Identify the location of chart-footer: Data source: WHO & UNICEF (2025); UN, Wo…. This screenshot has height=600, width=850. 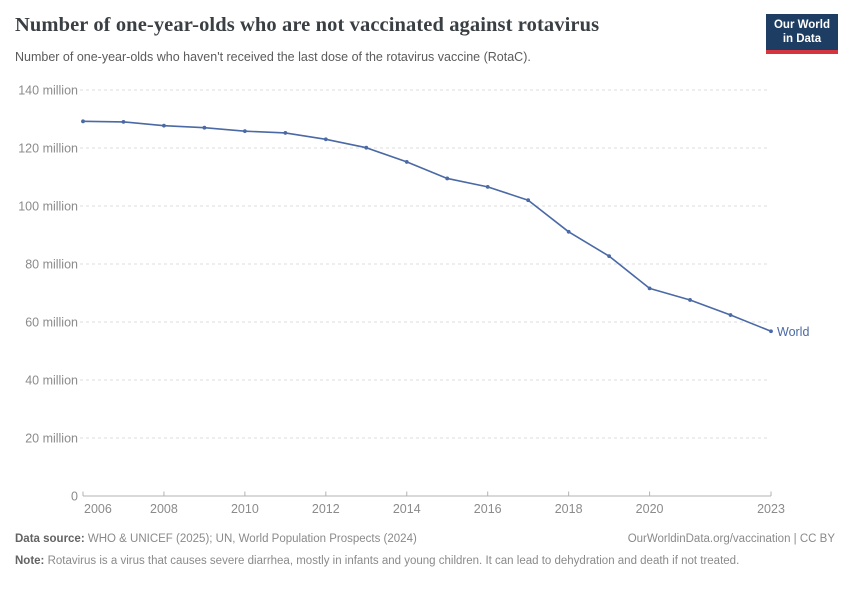
(425, 550).